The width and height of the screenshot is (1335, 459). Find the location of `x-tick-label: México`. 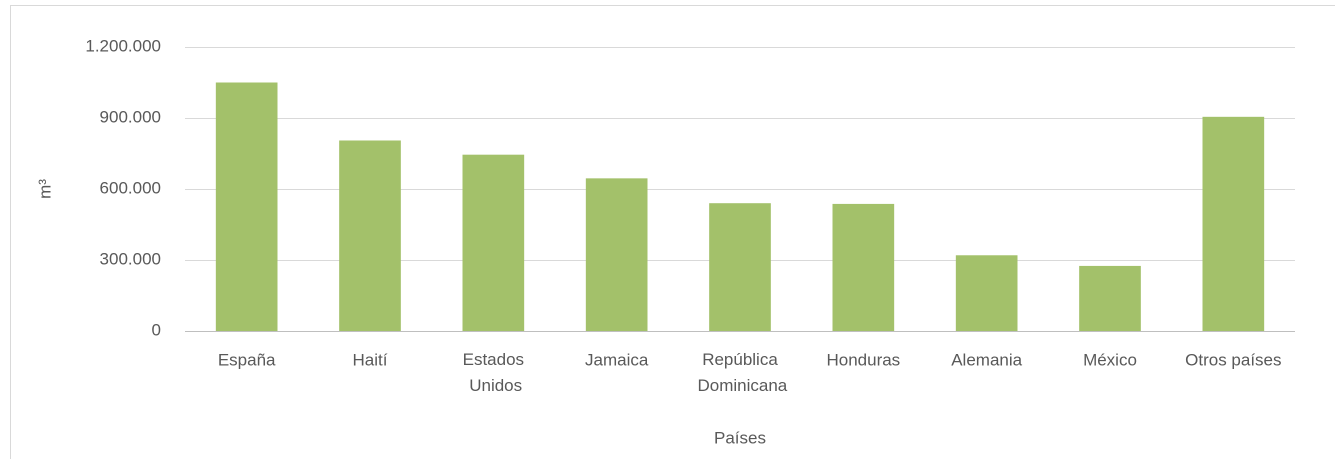

x-tick-label: México is located at coordinates (1110, 359).